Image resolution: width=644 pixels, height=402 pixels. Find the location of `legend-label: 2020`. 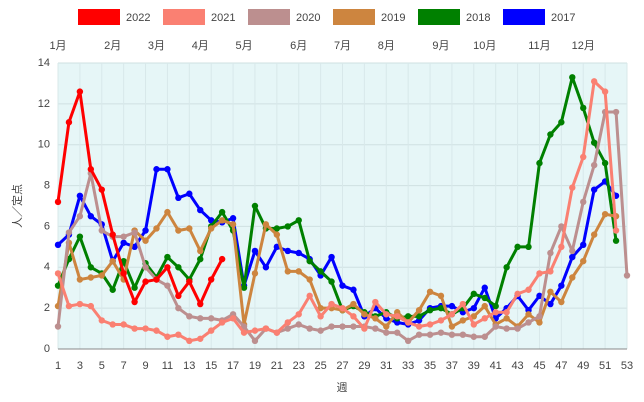

legend-label: 2020 is located at coordinates (308, 18).